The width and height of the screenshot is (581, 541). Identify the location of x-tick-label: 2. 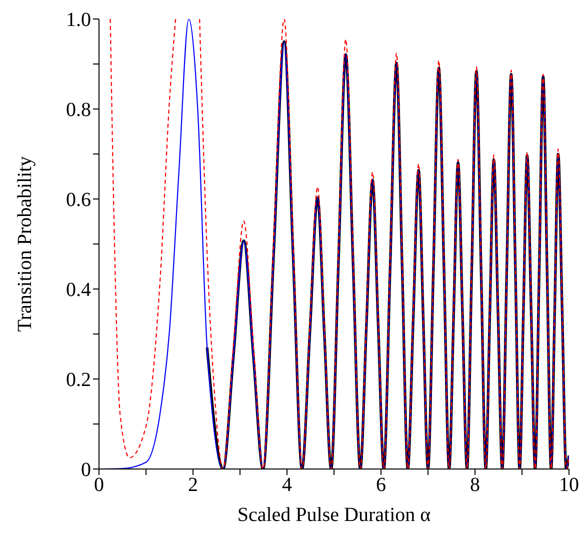
(193, 485).